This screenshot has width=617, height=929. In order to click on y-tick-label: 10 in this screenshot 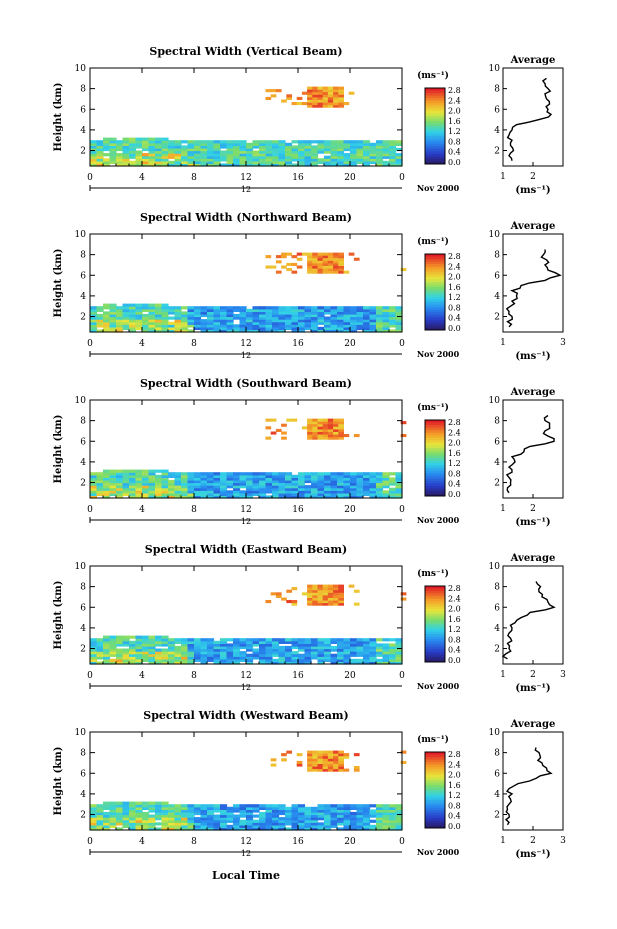, I will do `click(81, 401)`.